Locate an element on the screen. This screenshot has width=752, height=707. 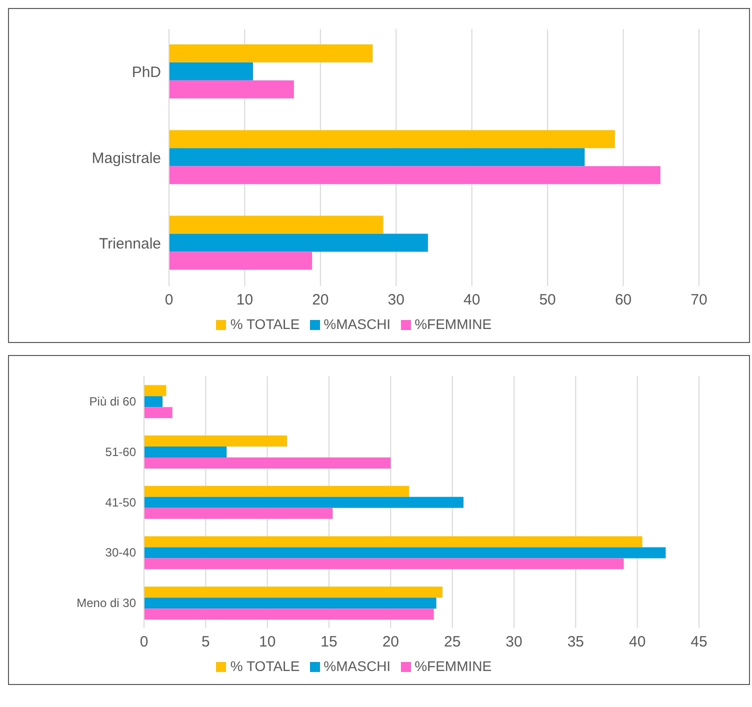
x-tick-label: 50 is located at coordinates (547, 300).